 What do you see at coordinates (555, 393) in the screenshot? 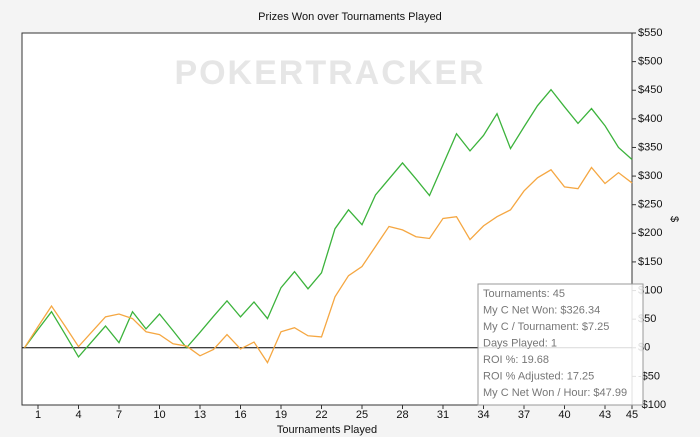
I see `stats-text: My C Net Won / Hour: $47.99` at bounding box center [555, 393].